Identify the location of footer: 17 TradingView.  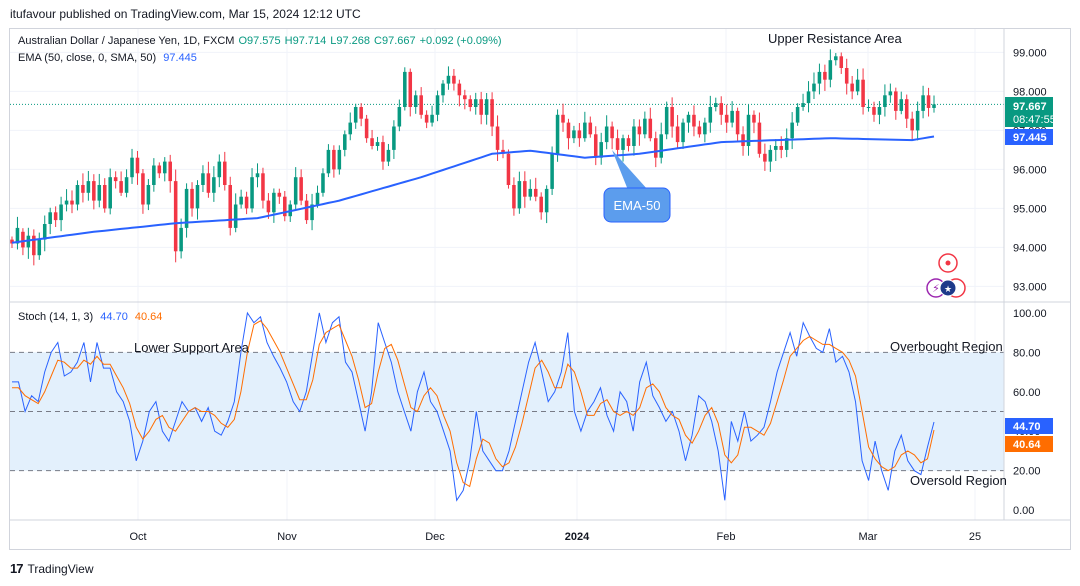
(52, 568).